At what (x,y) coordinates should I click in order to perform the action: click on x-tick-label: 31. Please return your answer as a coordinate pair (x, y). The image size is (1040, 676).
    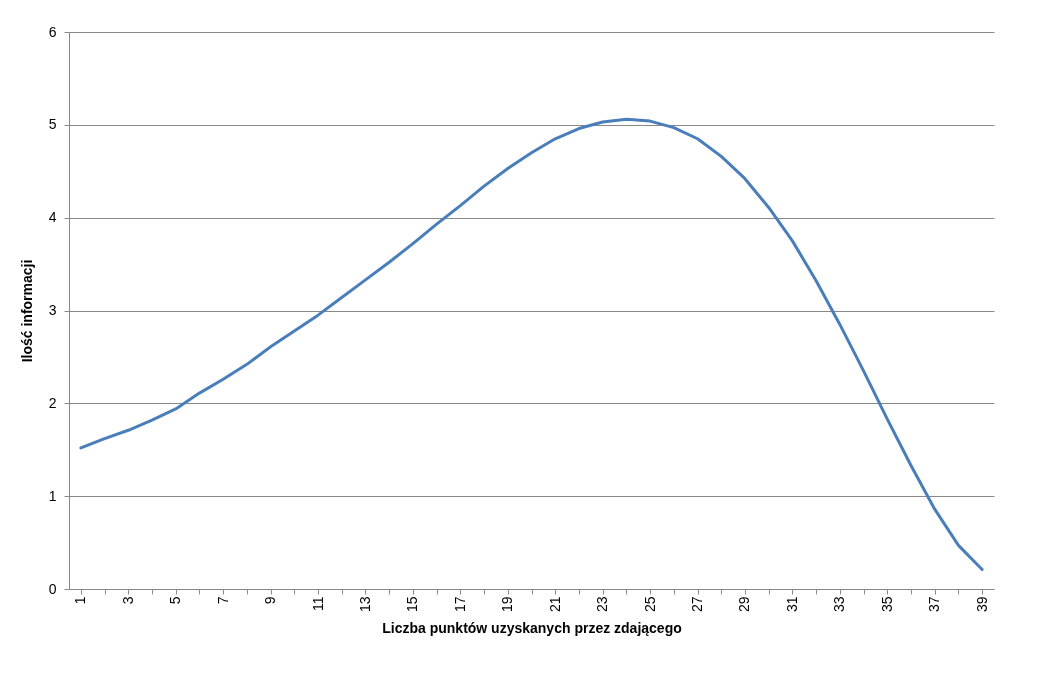
    Looking at the image, I should click on (791, 604).